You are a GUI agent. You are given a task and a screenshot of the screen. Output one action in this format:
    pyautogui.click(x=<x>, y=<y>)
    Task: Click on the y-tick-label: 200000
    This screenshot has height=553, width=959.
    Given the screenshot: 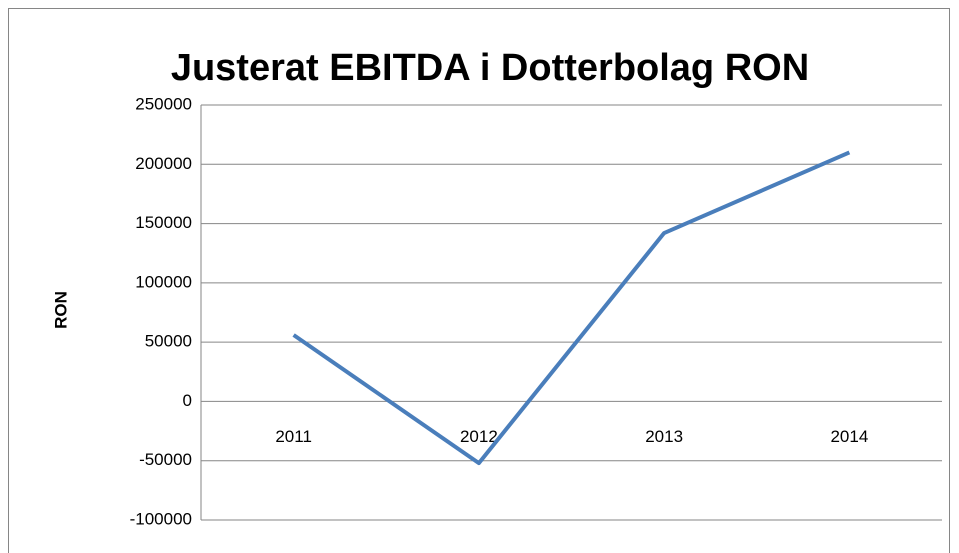 What is the action you would take?
    pyautogui.click(x=163, y=163)
    